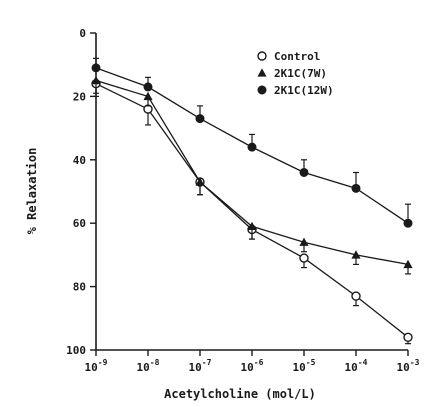 The image size is (431, 407). What do you see at coordinates (408, 366) in the screenshot?
I see `x-tick-label: 10⁻³` at bounding box center [408, 366].